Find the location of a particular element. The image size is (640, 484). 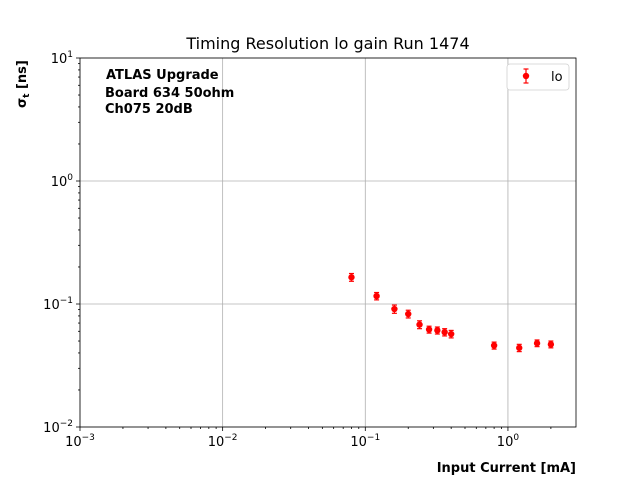

annotation-line-3: Ch075 20dB is located at coordinates (149, 109).